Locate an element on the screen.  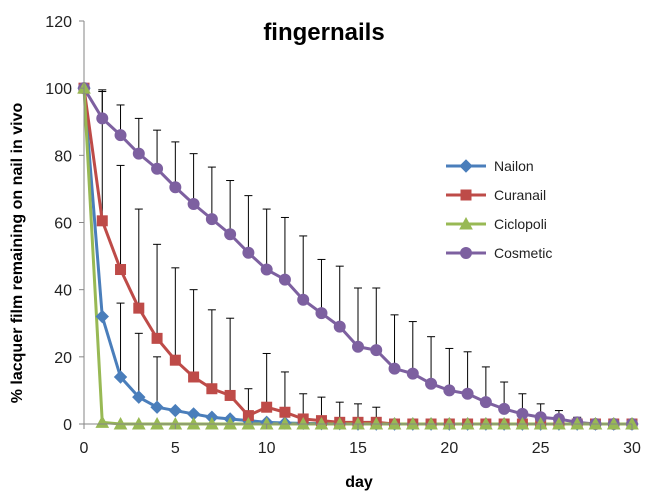
x-tick-label: 25 is located at coordinates (541, 448).